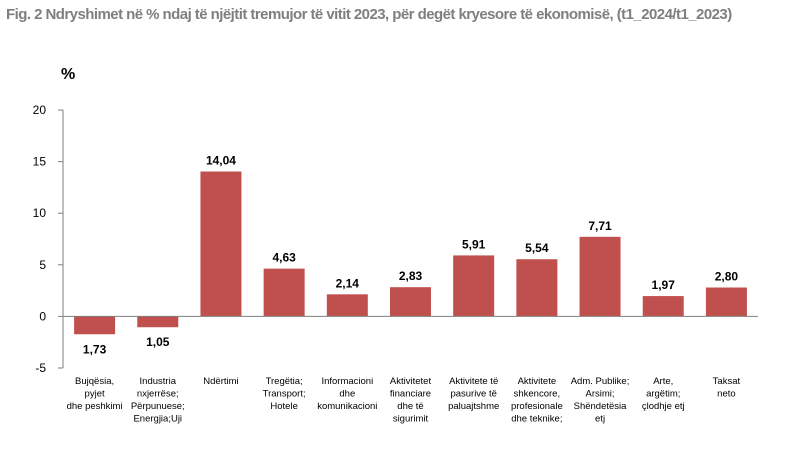 This screenshot has height=450, width=805. What do you see at coordinates (68, 74) in the screenshot?
I see `y-axis-label: %` at bounding box center [68, 74].